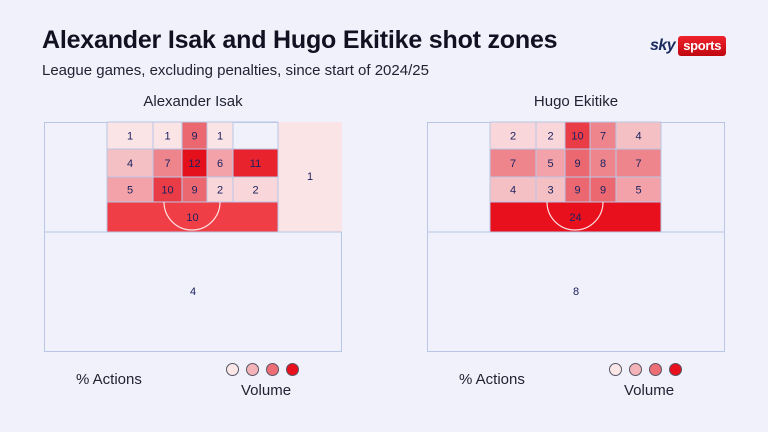 The height and width of the screenshot is (432, 768). I want to click on zone-value-penalty-area-row3-4: 9, so click(603, 191).